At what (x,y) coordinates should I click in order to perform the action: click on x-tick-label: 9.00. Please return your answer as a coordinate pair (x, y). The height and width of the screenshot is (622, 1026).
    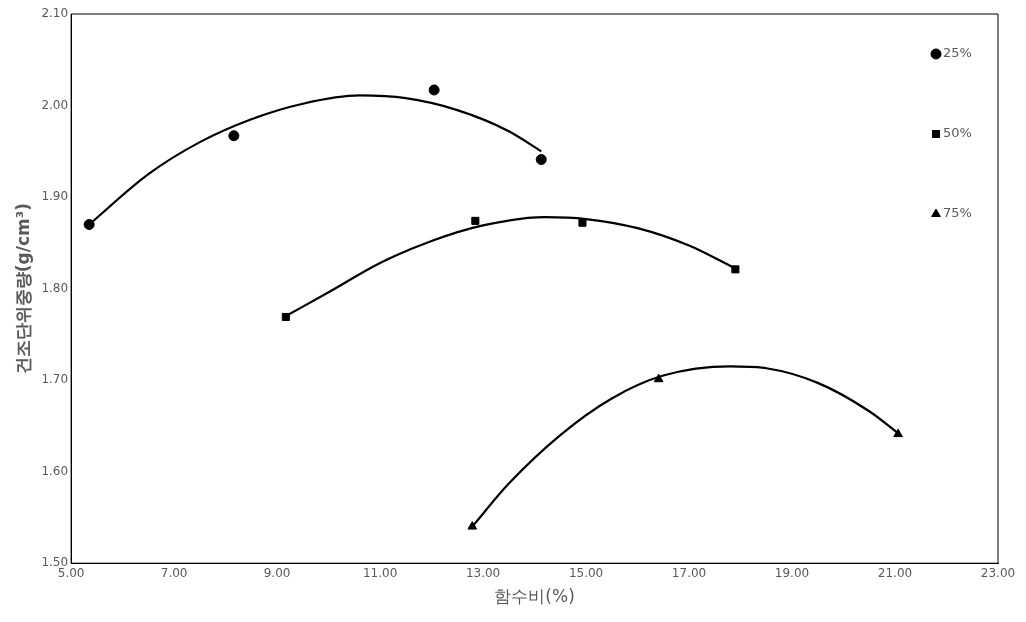
    Looking at the image, I should click on (277, 572).